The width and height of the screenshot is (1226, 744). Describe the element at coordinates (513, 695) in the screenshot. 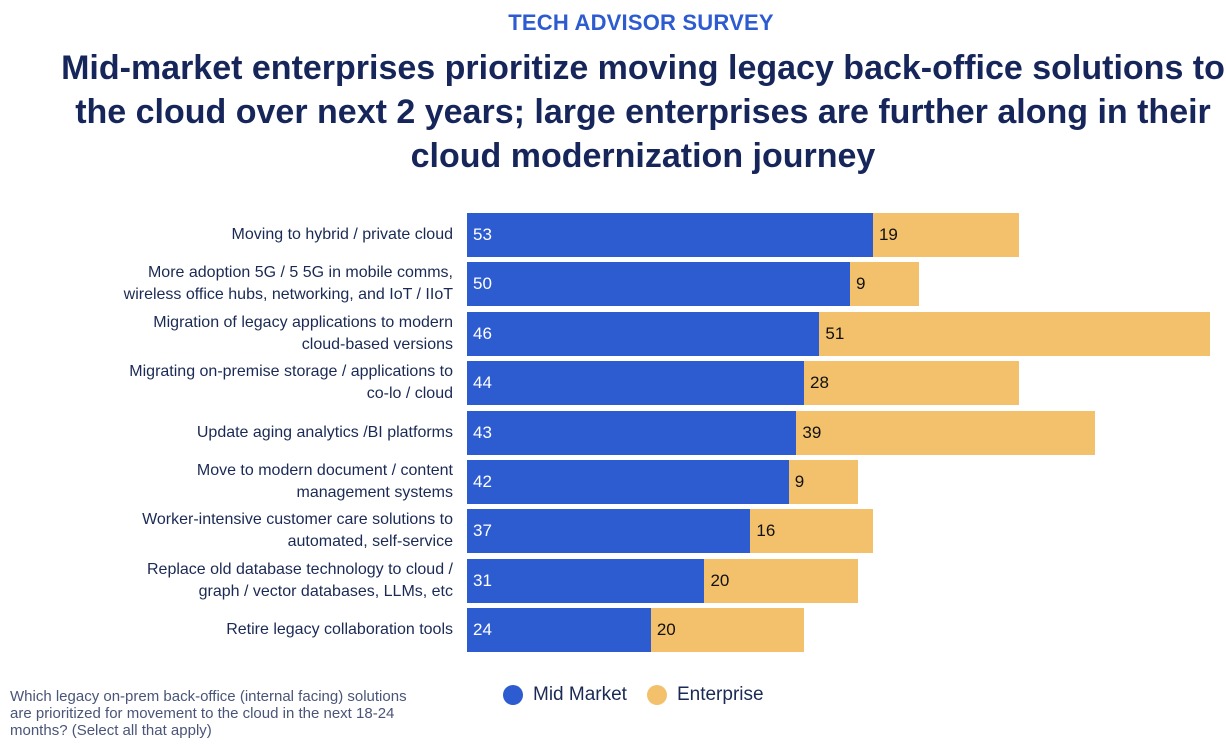

I see `legend-swatch-mid-market` at that location.